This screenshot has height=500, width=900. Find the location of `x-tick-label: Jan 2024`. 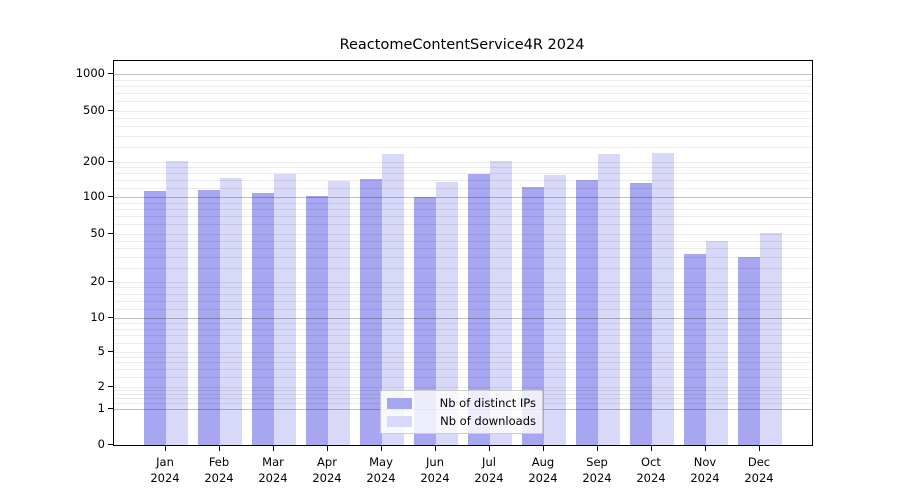

x-tick-label: Jan 2024 is located at coordinates (165, 470).